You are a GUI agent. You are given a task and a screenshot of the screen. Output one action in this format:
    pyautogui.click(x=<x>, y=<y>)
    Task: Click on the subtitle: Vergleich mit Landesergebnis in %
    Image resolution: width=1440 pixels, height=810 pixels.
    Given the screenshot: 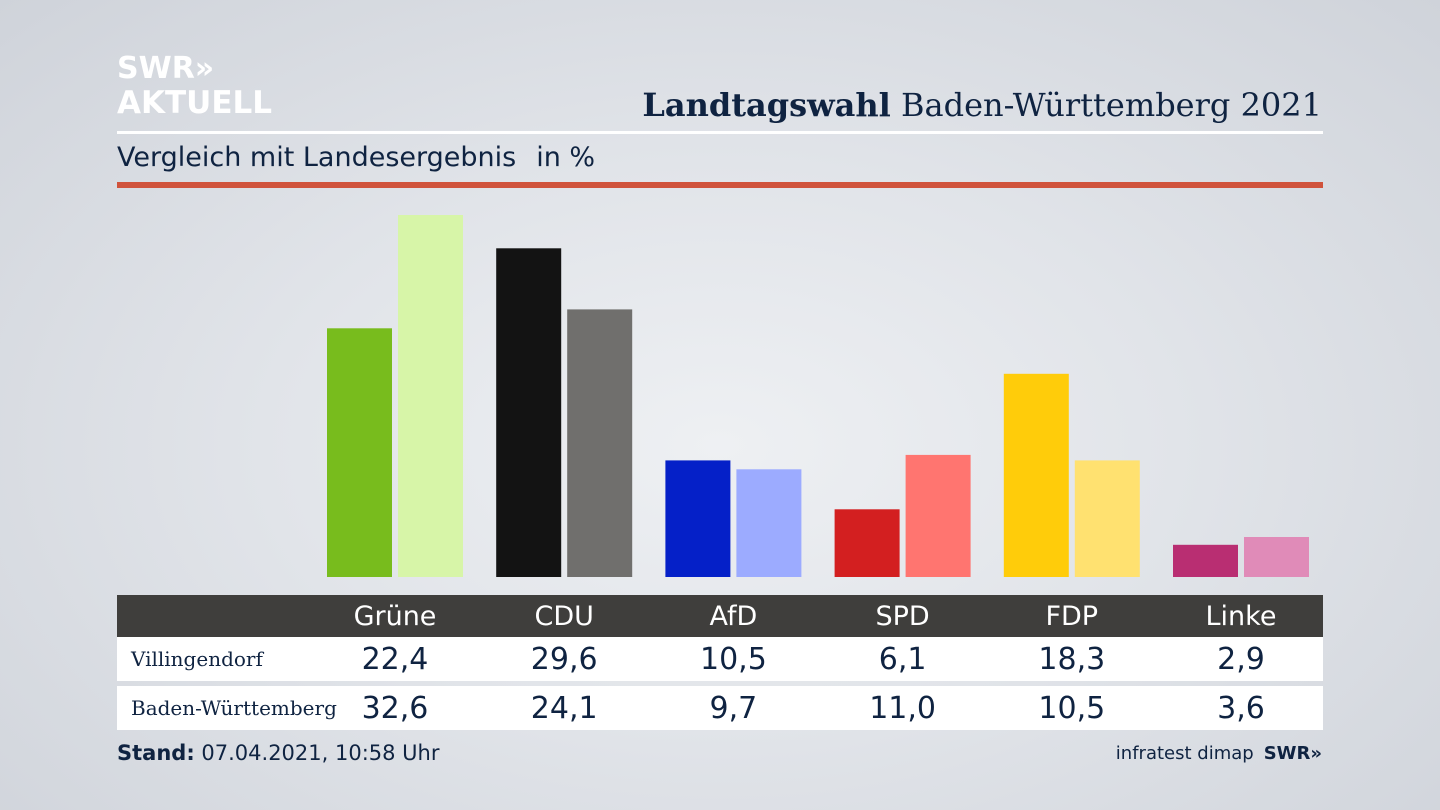 What is the action you would take?
    pyautogui.click(x=356, y=157)
    